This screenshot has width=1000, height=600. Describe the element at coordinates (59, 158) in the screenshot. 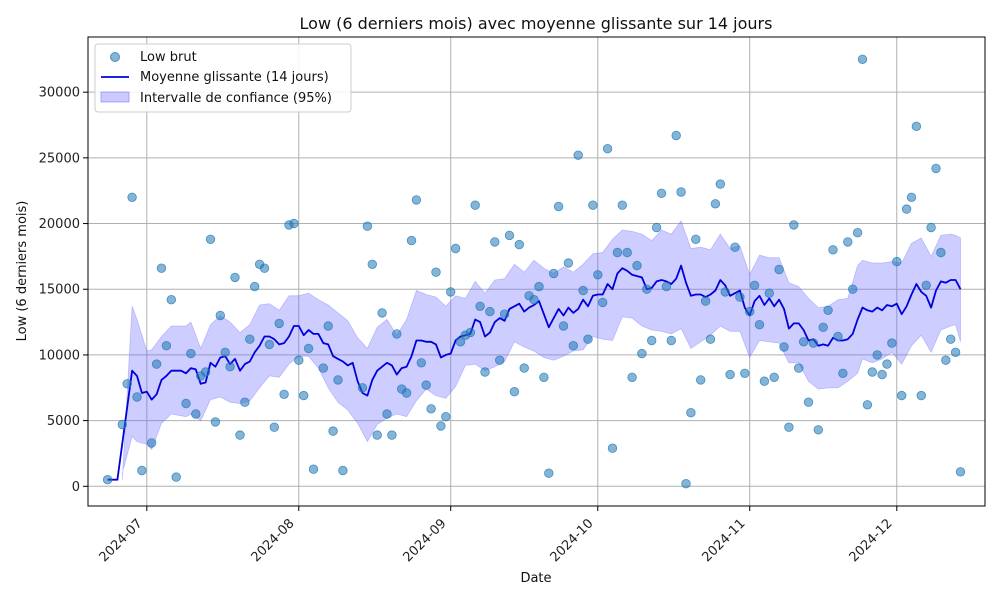

I see `y-tick-label: 25000` at that location.